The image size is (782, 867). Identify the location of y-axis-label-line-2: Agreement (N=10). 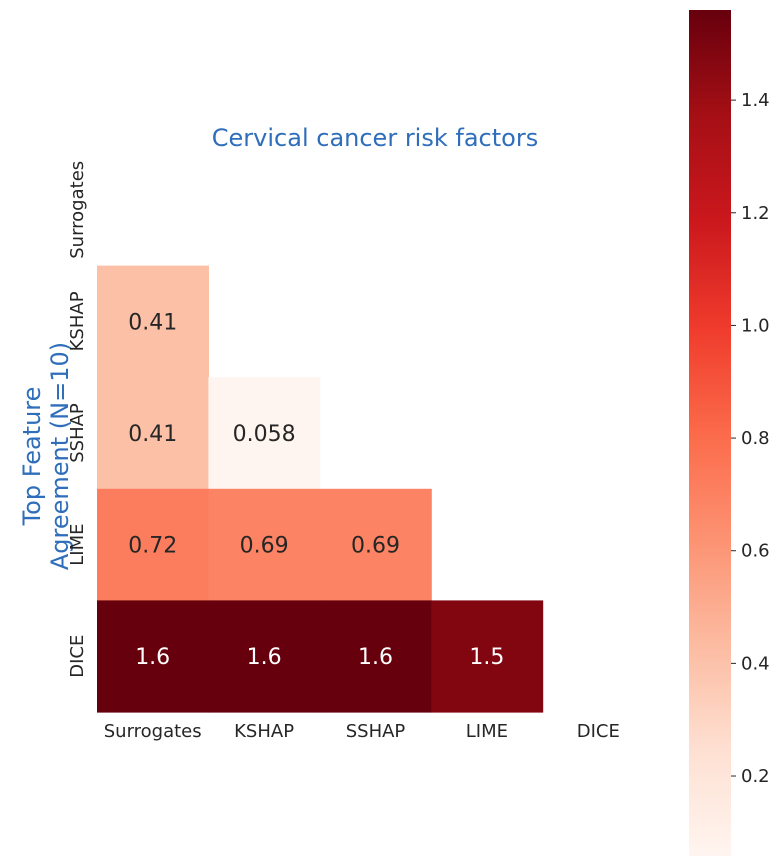
(60, 456).